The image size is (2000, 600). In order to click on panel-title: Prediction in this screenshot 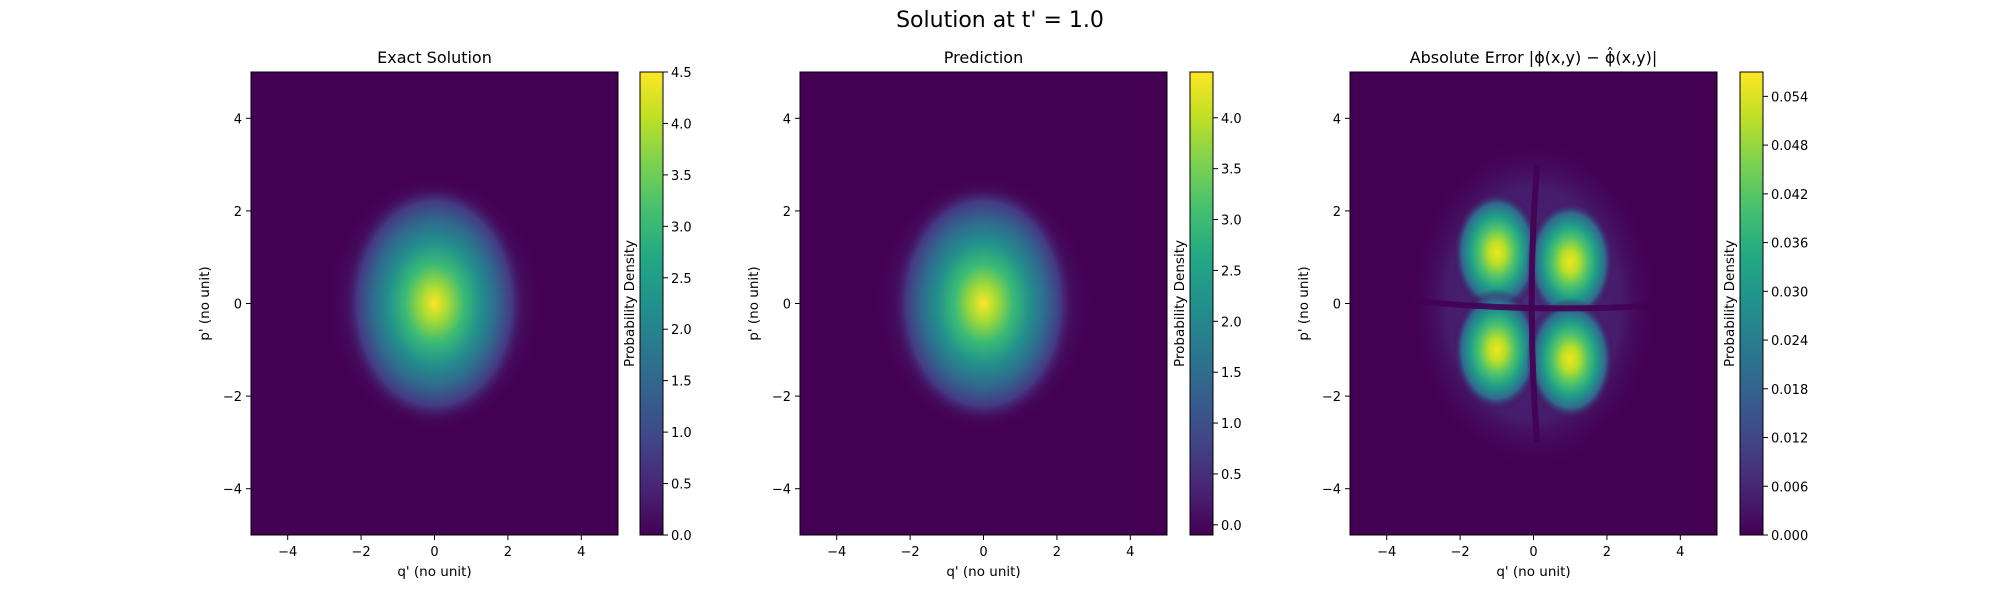, I will do `click(983, 57)`.